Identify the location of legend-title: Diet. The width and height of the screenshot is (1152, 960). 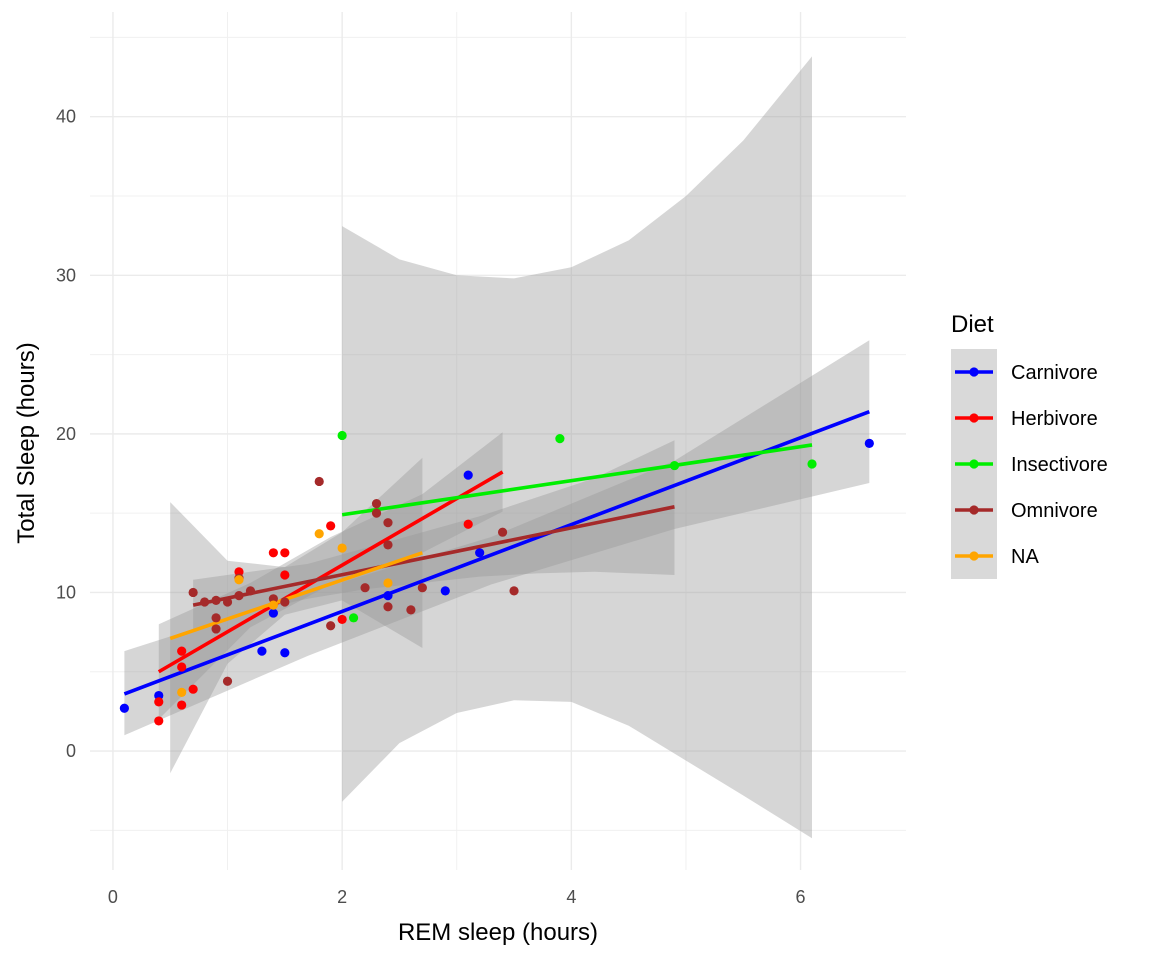
(972, 324).